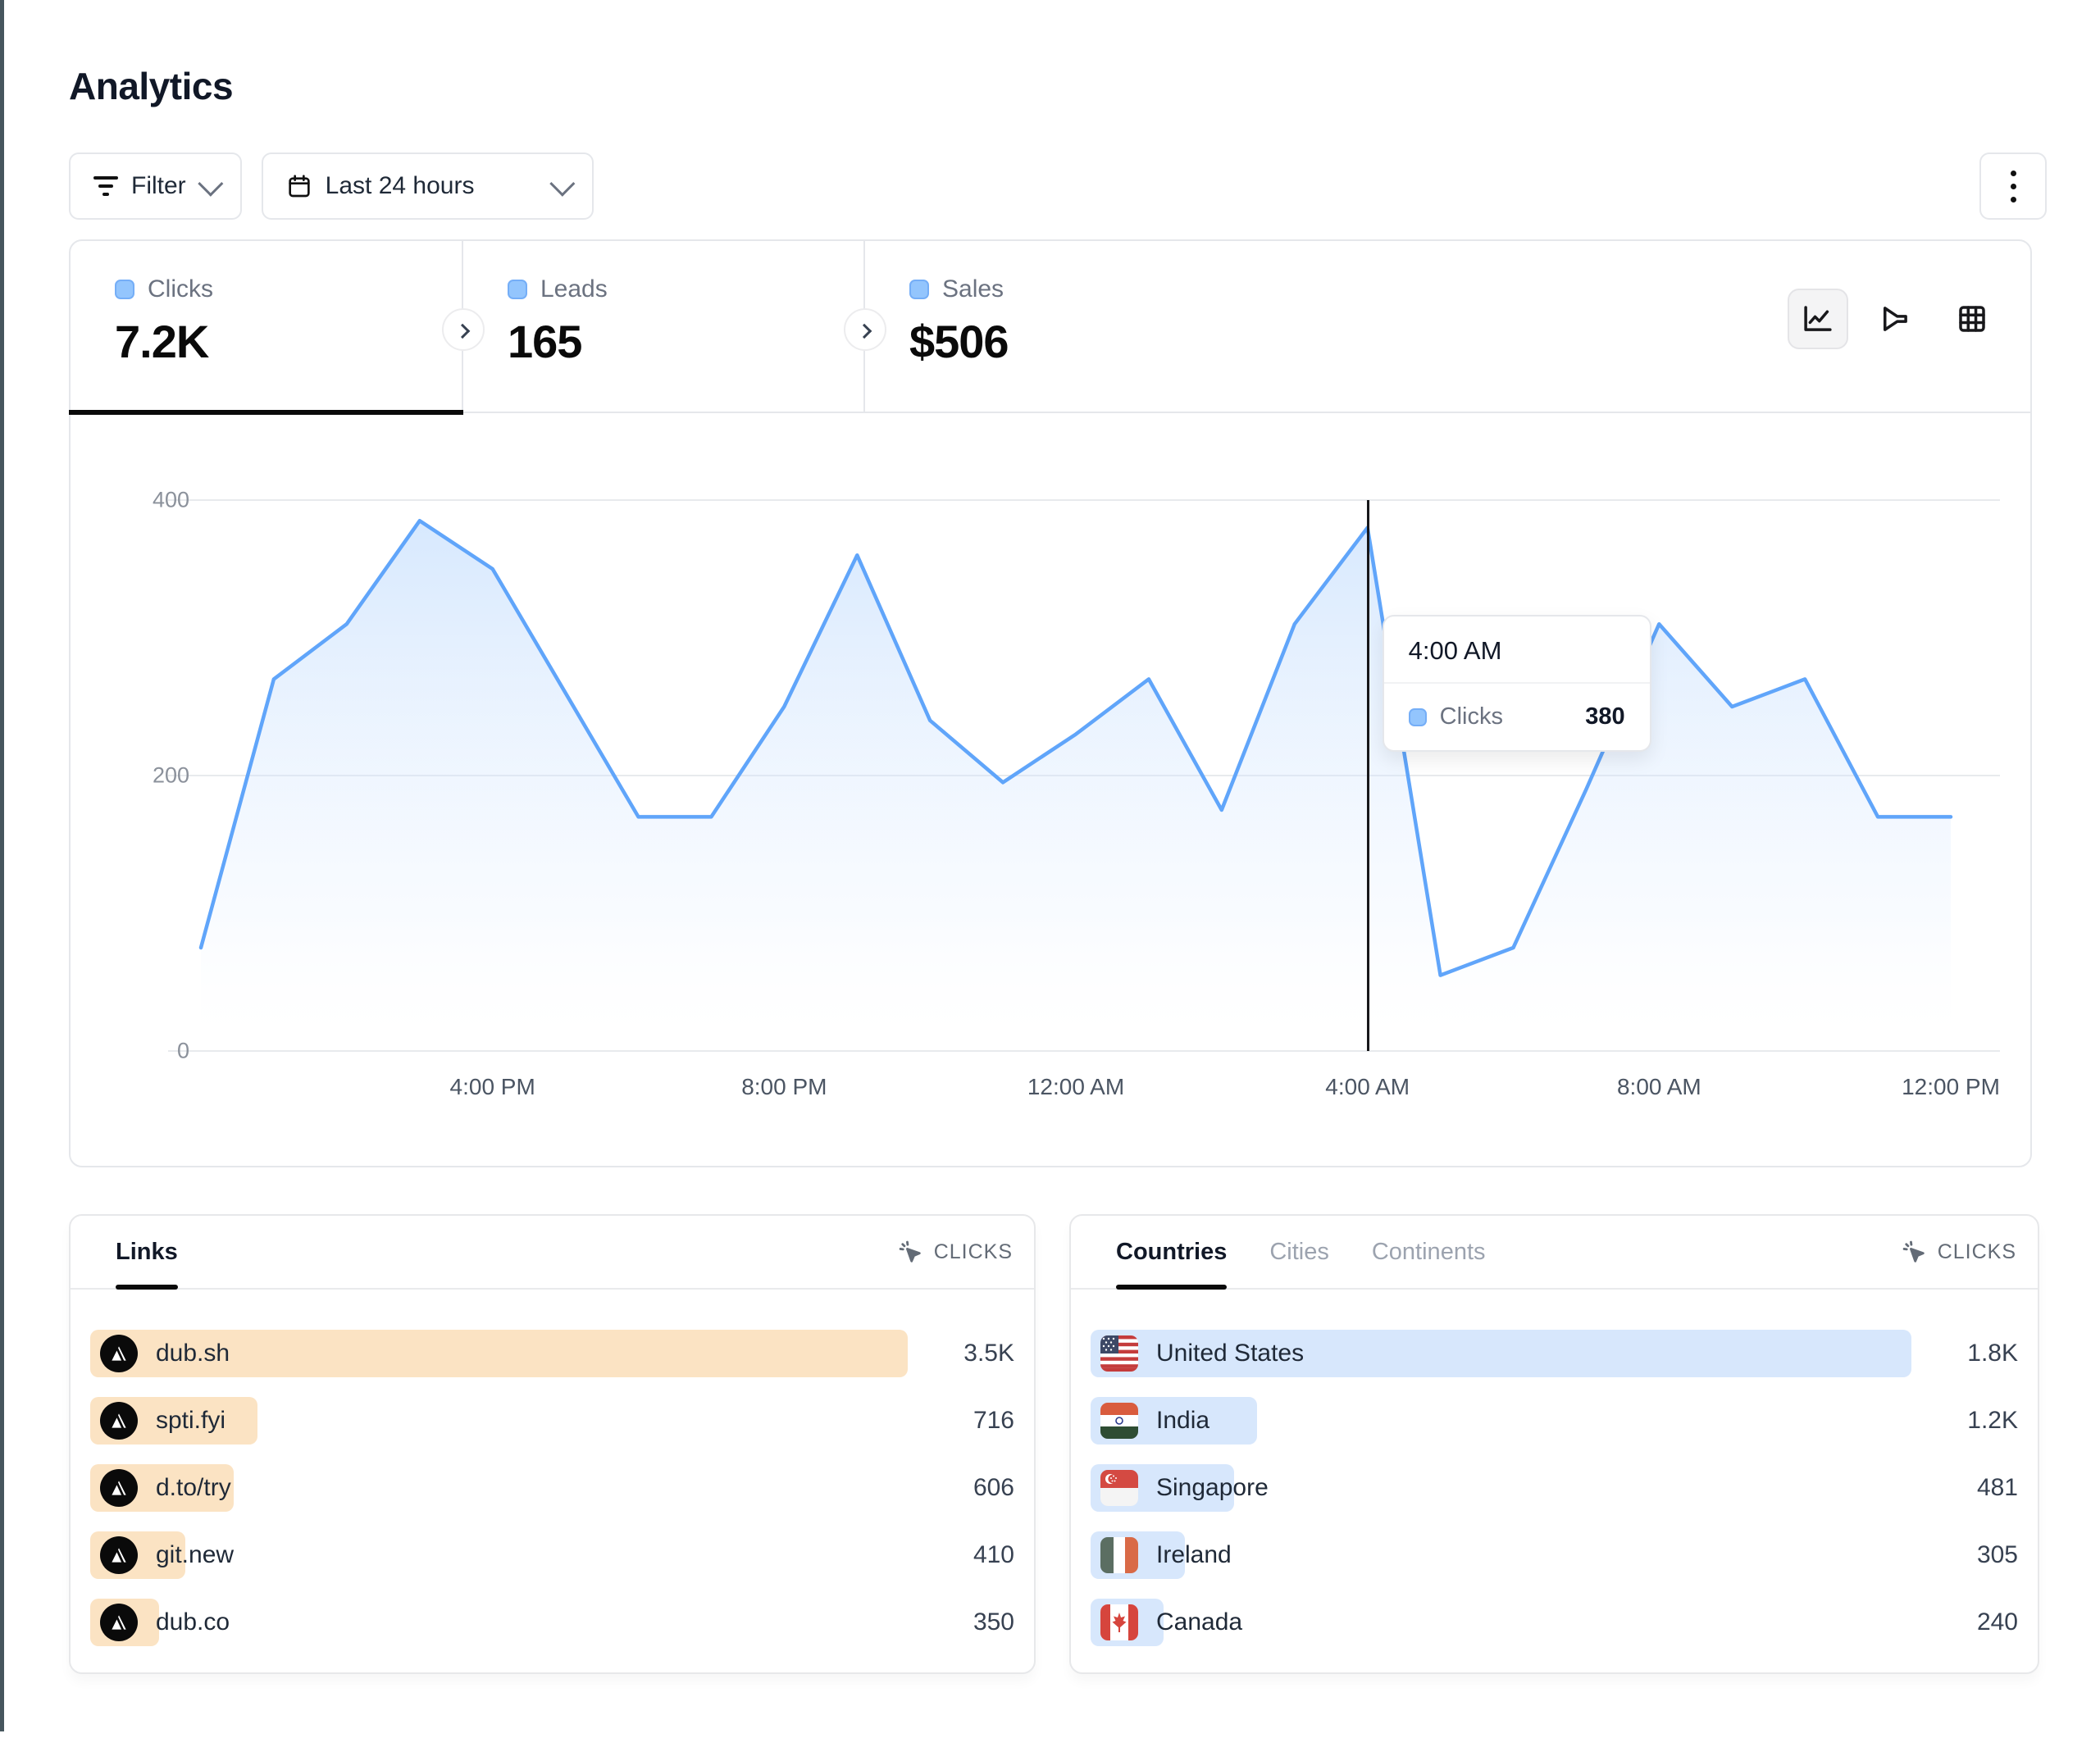  What do you see at coordinates (299, 186) in the screenshot?
I see `calendar-icon` at bounding box center [299, 186].